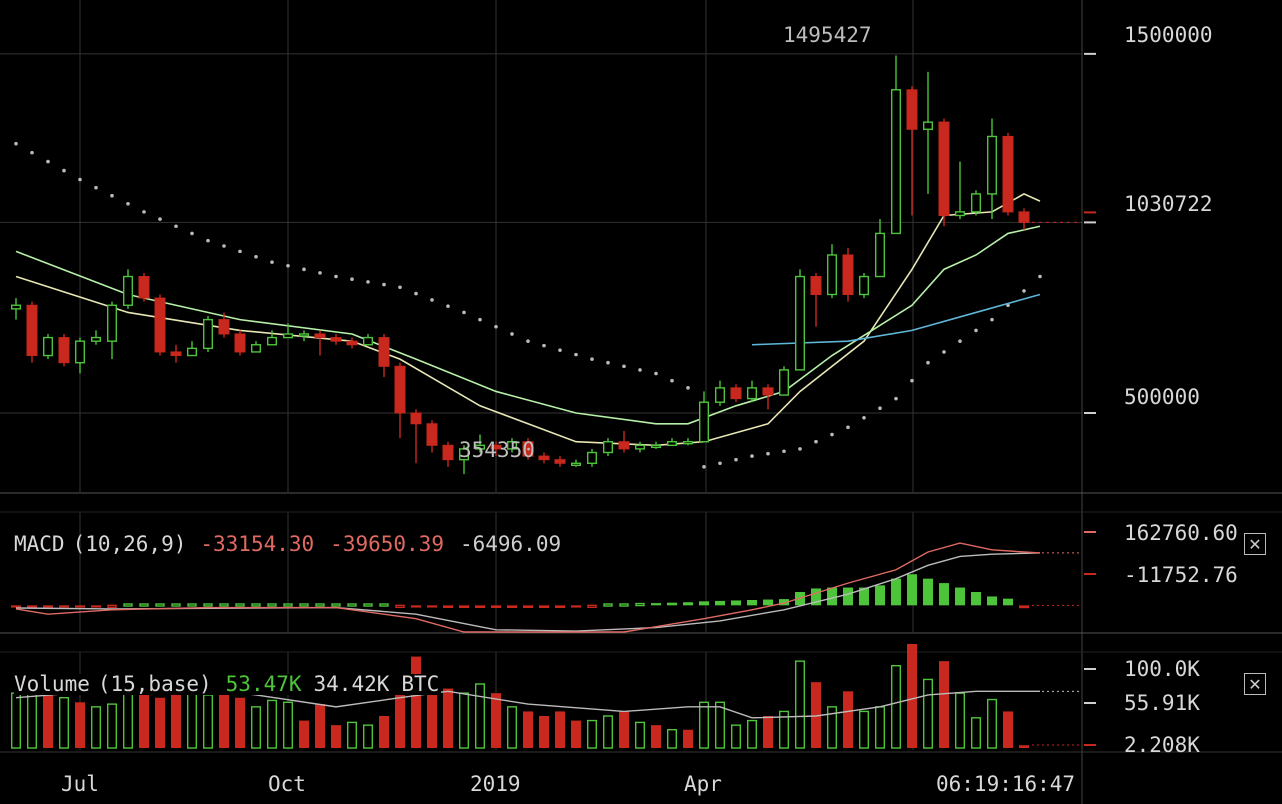  I want to click on macd-label: MACD, so click(39, 544).